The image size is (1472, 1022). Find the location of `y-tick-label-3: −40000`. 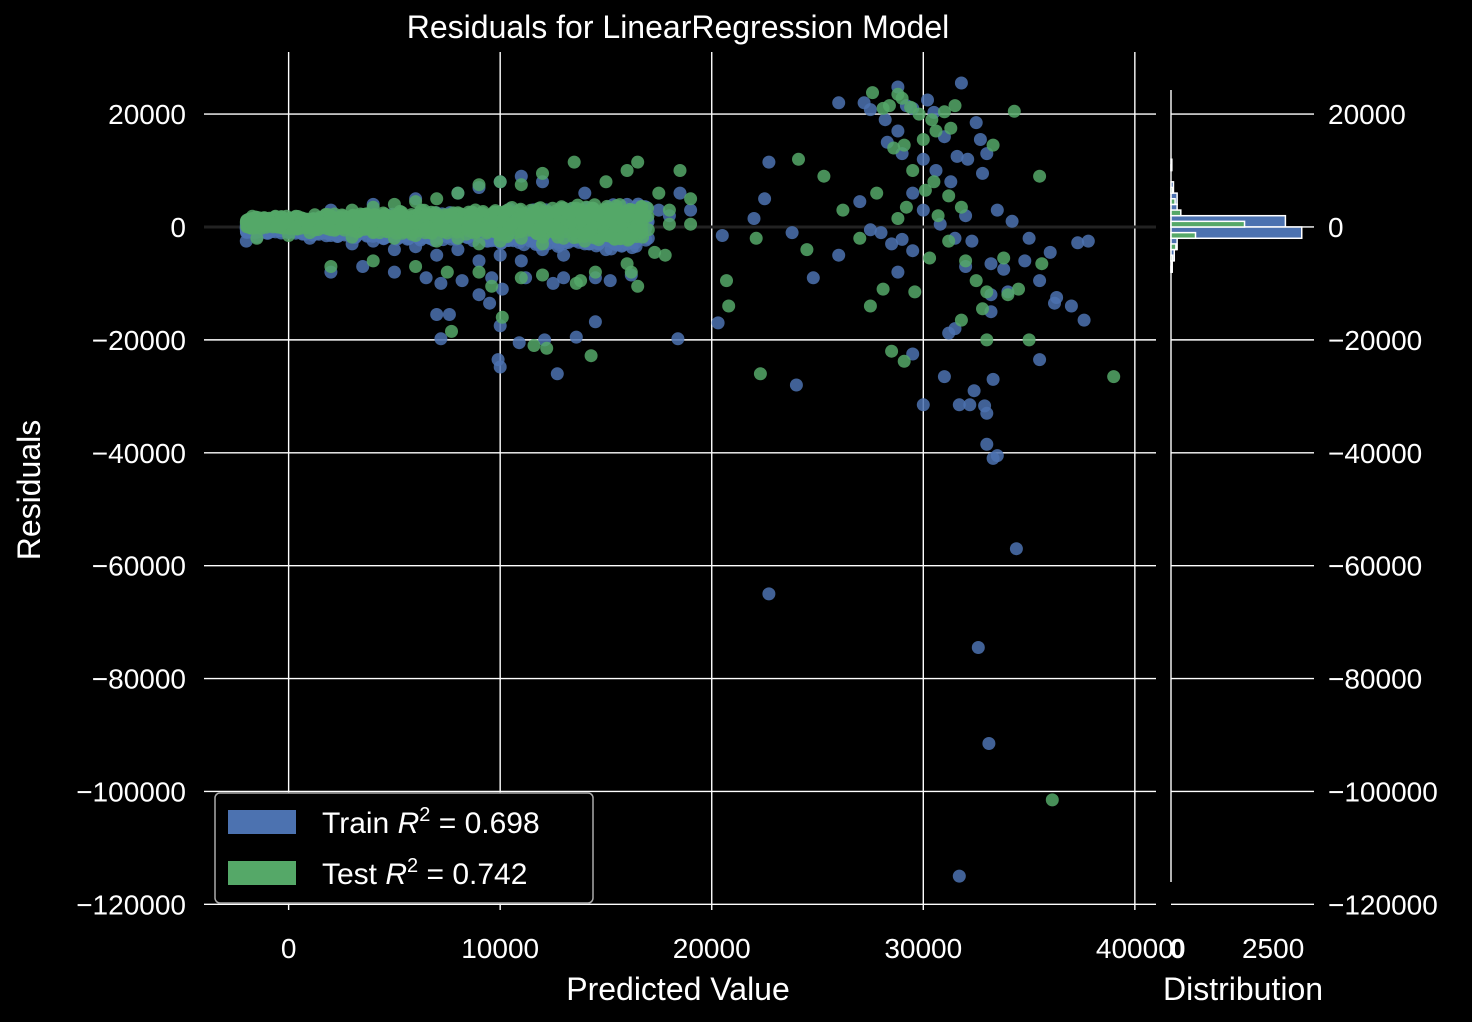

y-tick-label-3: −40000 is located at coordinates (139, 453).